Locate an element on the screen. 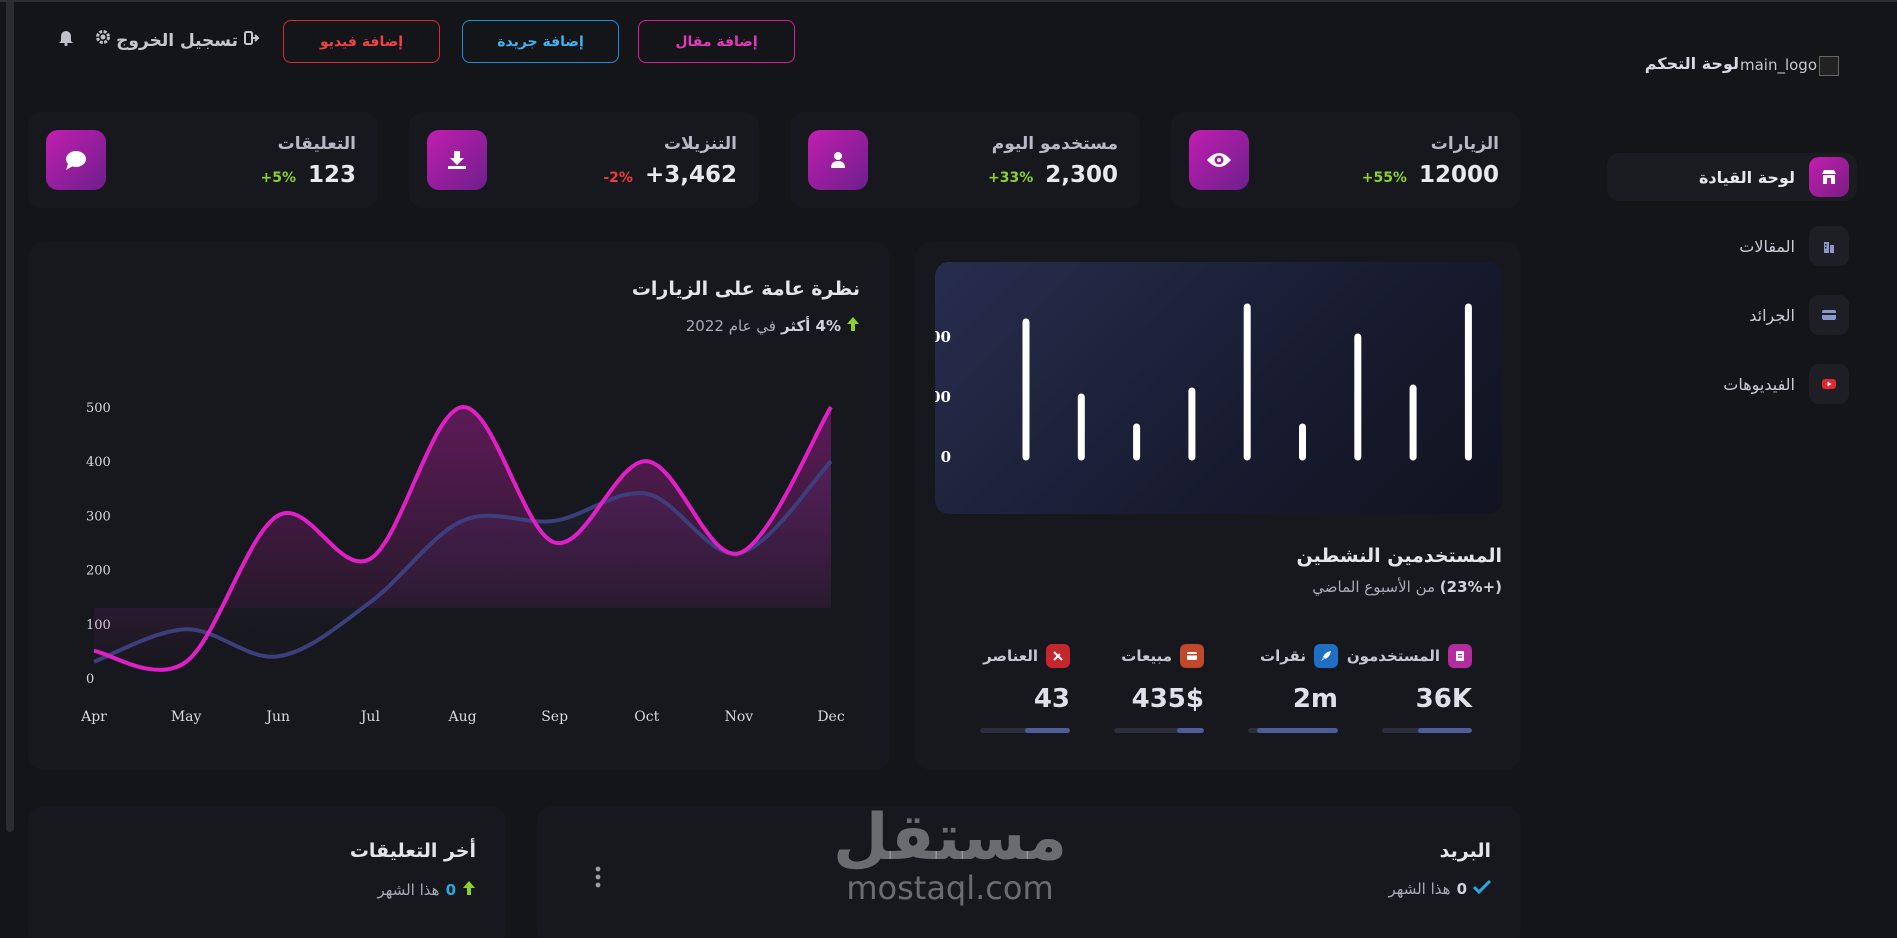 Image resolution: width=1897 pixels, height=938 pixels. metric-label: نقرات is located at coordinates (1283, 656).